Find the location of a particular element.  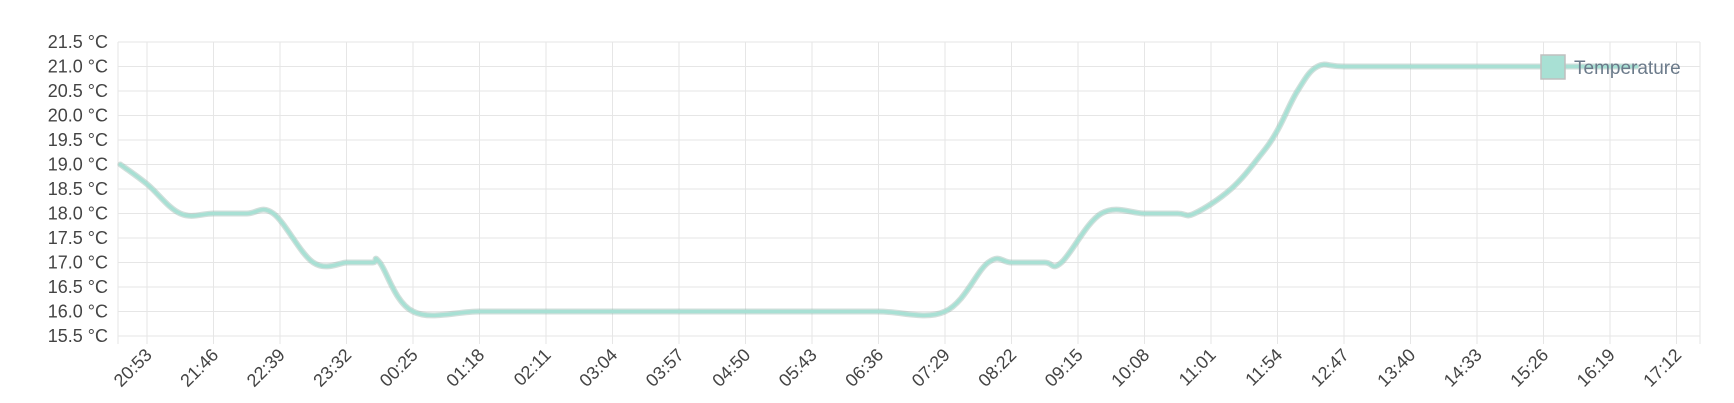

x-tick-label: 03:04 is located at coordinates (598, 368).